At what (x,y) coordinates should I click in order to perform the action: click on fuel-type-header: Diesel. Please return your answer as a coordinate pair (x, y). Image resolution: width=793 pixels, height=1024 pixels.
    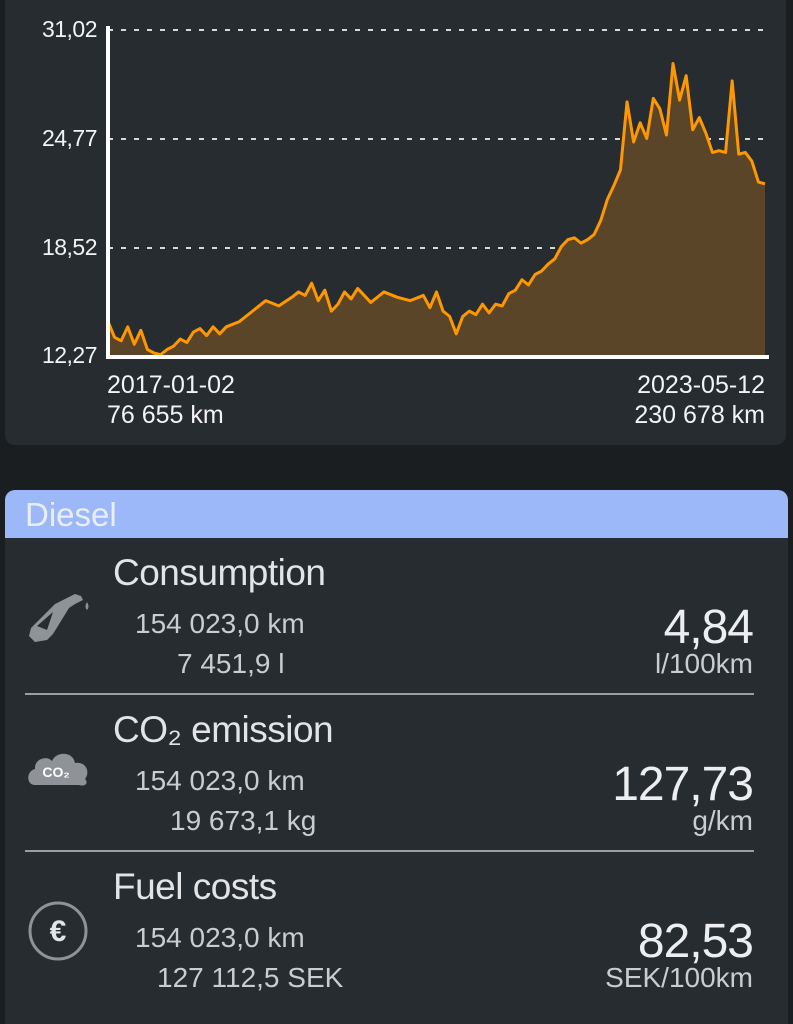
    Looking at the image, I should click on (396, 514).